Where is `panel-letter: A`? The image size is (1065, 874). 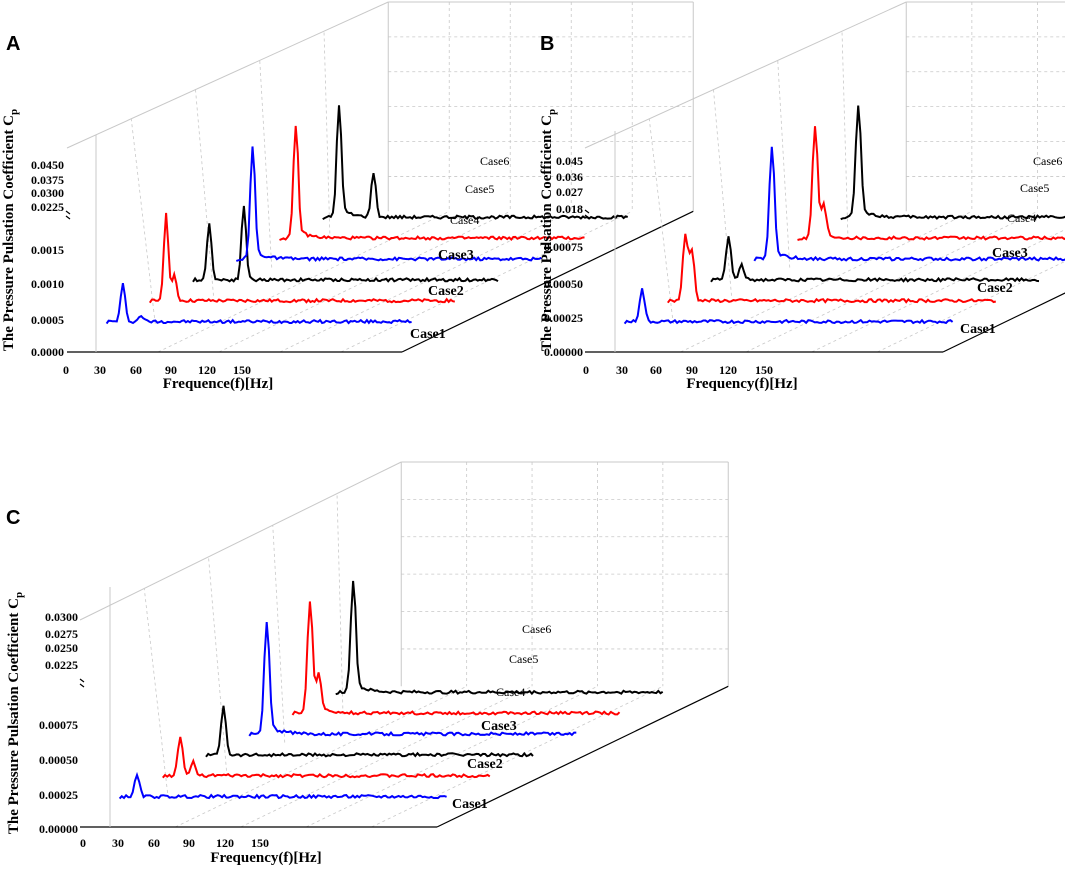
panel-letter: A is located at coordinates (13, 44).